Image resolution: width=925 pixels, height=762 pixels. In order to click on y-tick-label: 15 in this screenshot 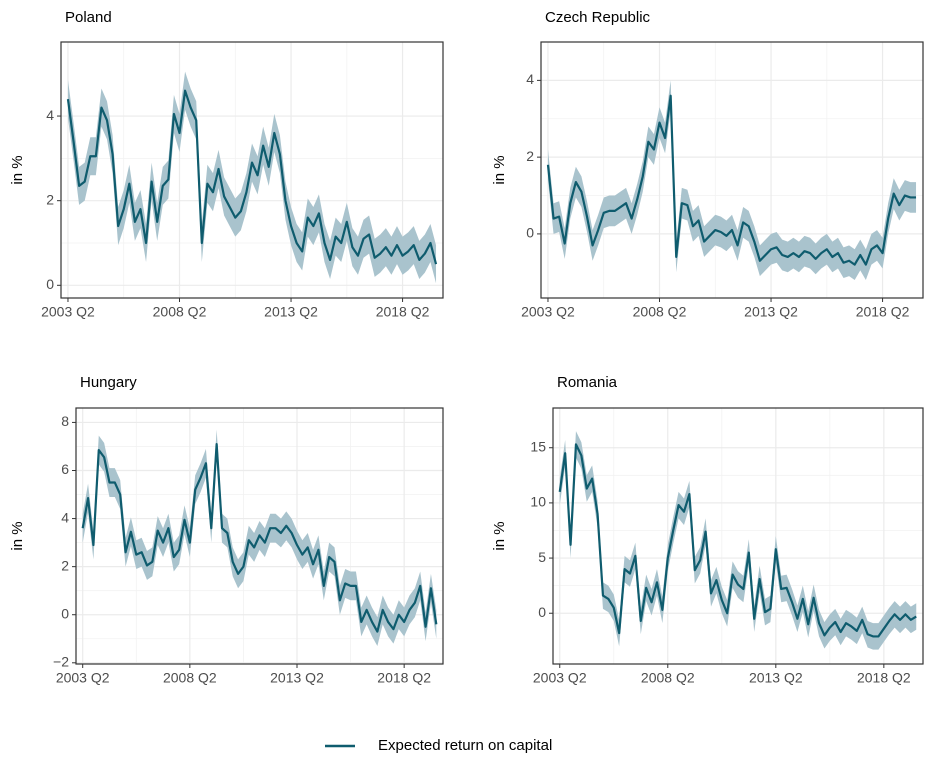, I will do `click(538, 446)`.